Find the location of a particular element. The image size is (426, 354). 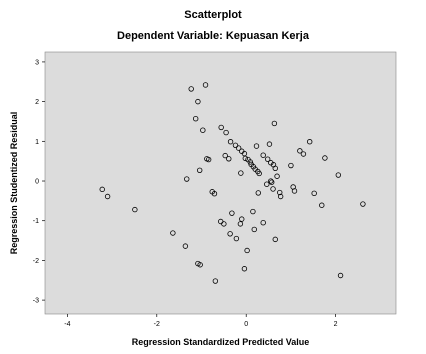

y-tick-label: -2 is located at coordinates (36, 261).